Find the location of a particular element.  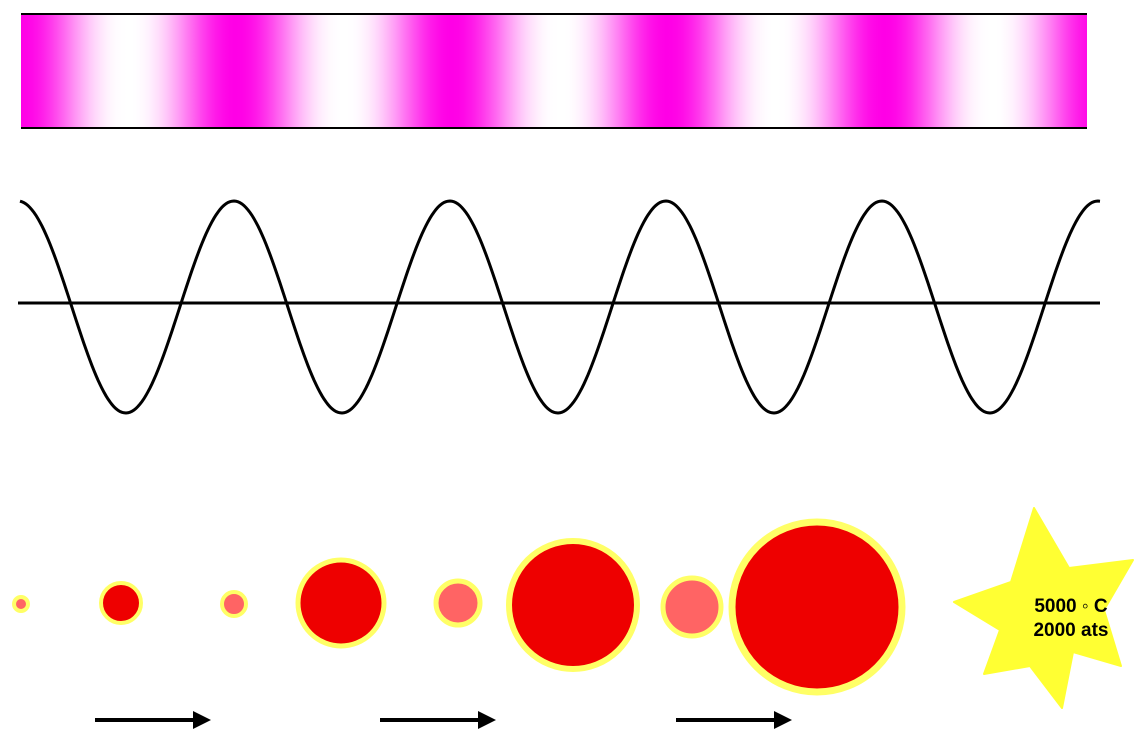

star-shape is located at coordinates (1043, 608).